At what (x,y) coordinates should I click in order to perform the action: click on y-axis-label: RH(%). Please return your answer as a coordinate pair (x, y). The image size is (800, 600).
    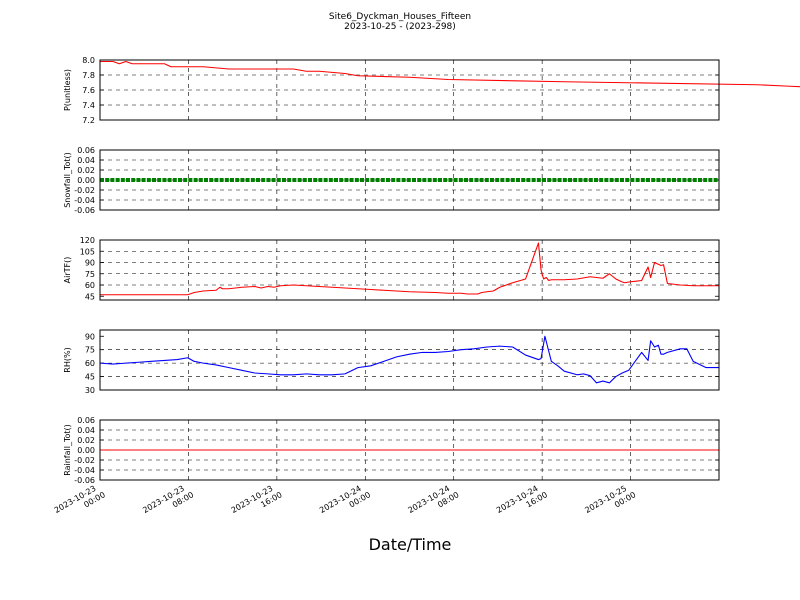
    Looking at the image, I should click on (67, 359).